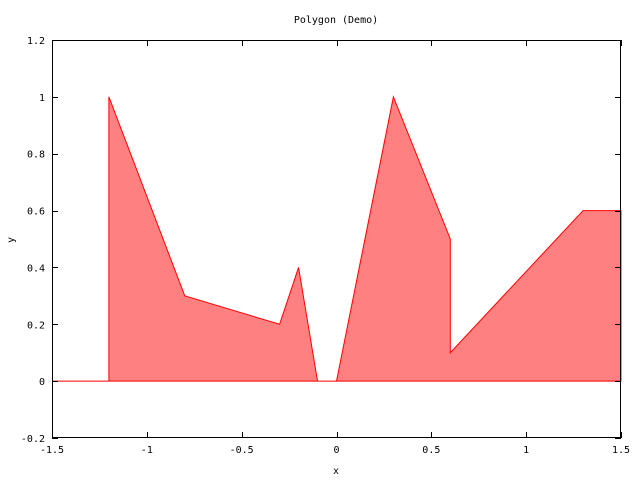 The width and height of the screenshot is (640, 480). What do you see at coordinates (36, 41) in the screenshot?
I see `y-tick-label: 1.2` at bounding box center [36, 41].